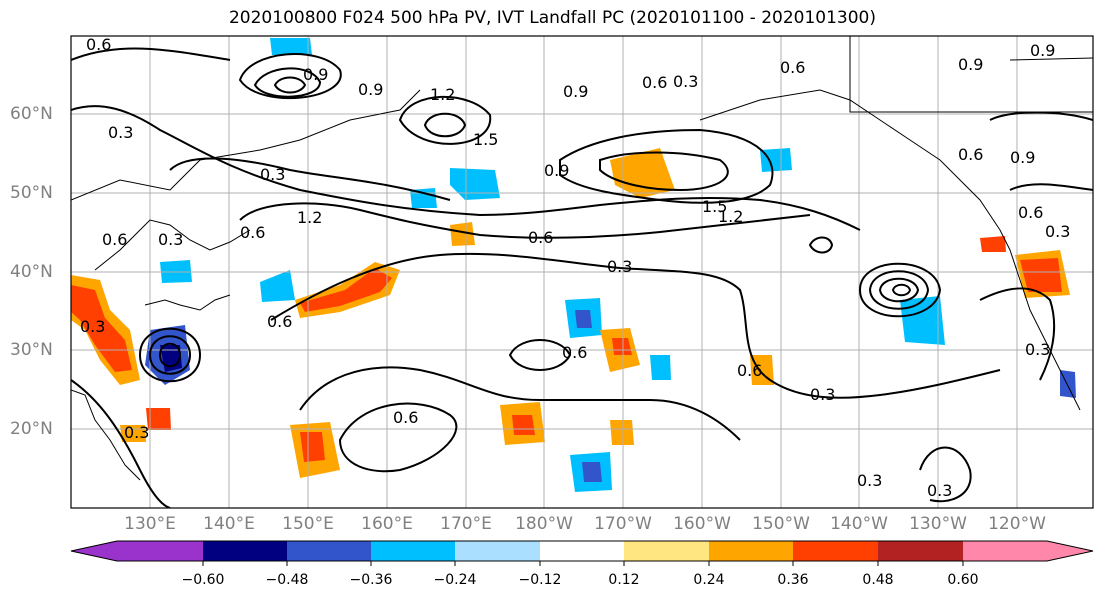  I want to click on colorbar, so click(582, 553).